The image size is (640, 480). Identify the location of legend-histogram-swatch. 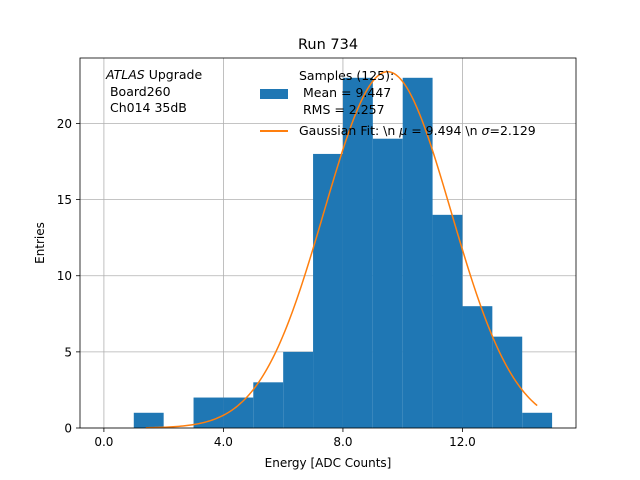
(274, 94).